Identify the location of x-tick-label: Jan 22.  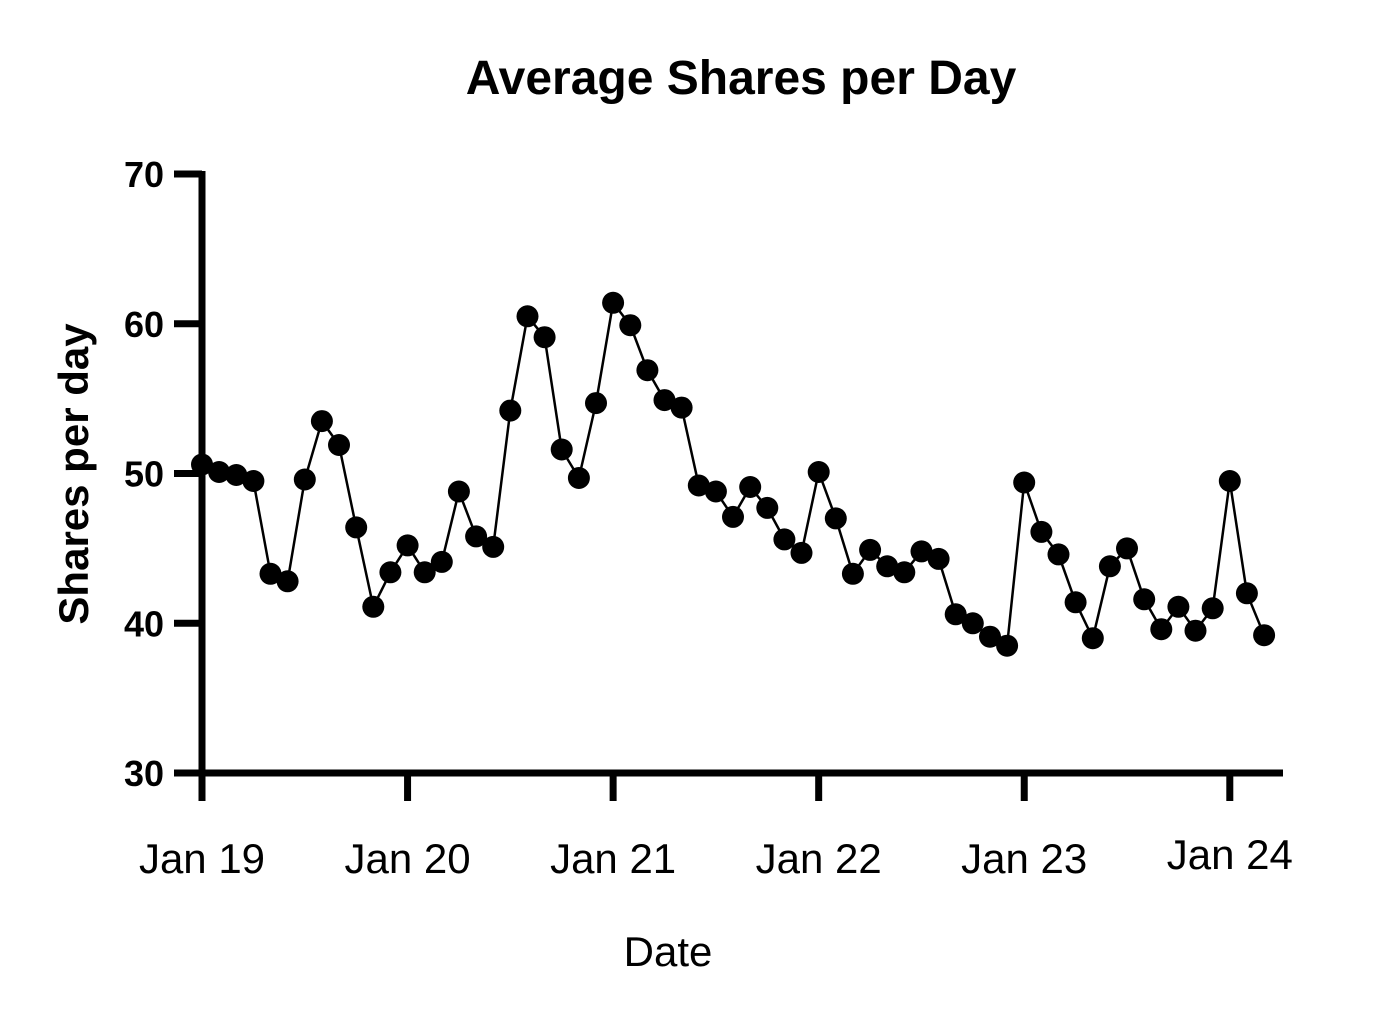
(819, 858).